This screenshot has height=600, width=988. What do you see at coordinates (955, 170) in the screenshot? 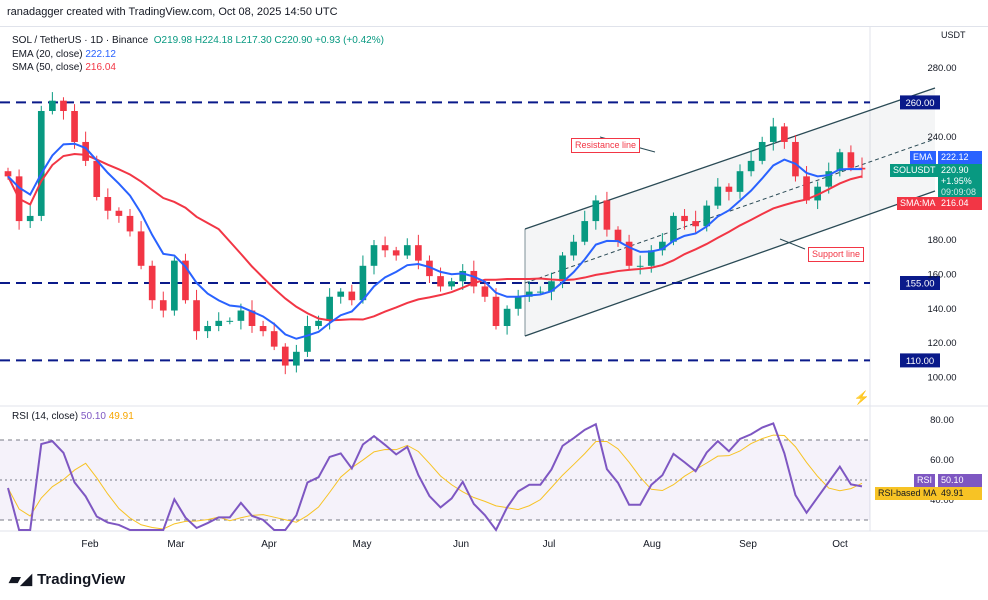
I see `last-price: 220.90` at bounding box center [955, 170].